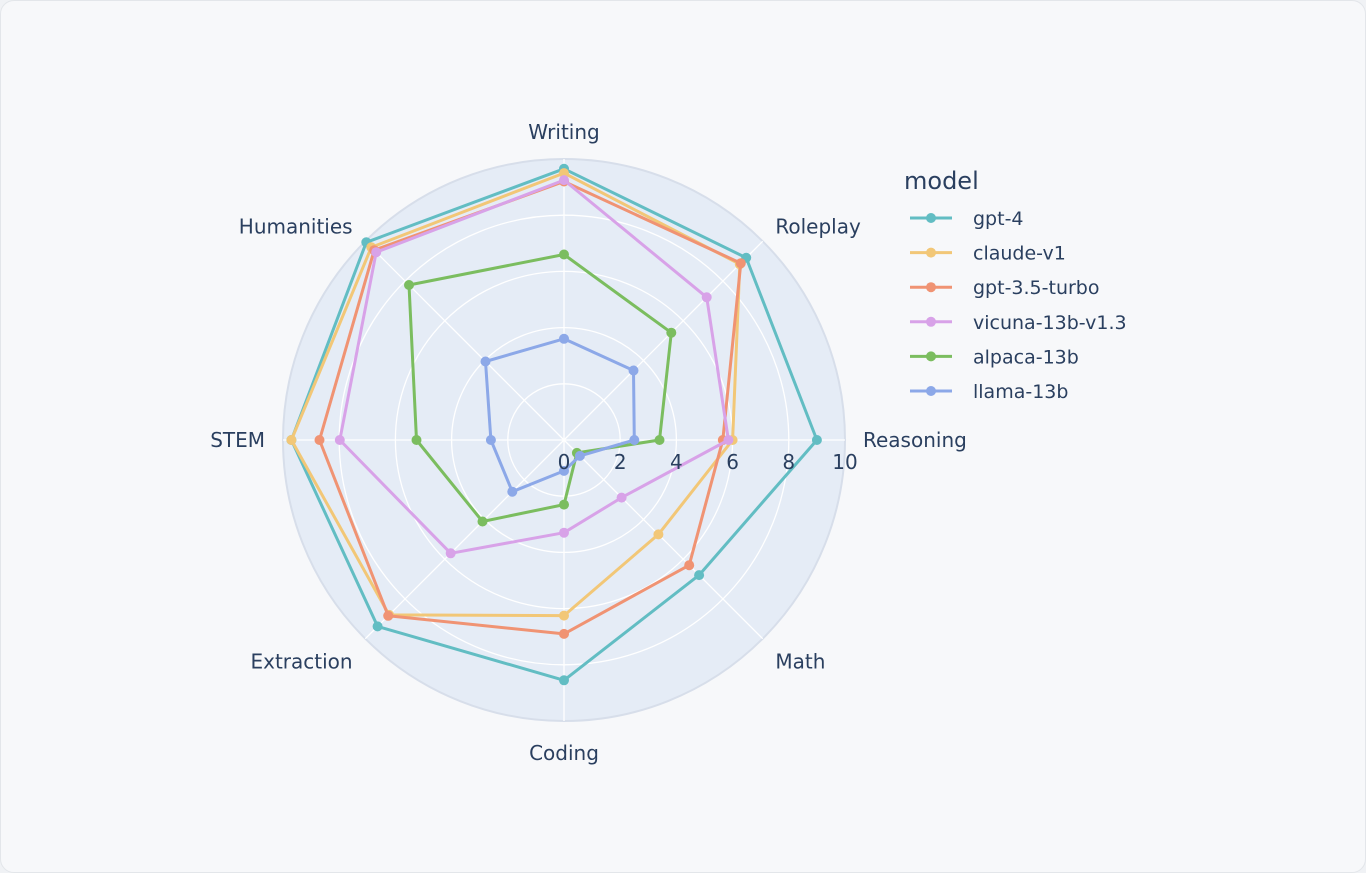  Describe the element at coordinates (800, 661) in the screenshot. I see `axis-label-math: Math` at that location.